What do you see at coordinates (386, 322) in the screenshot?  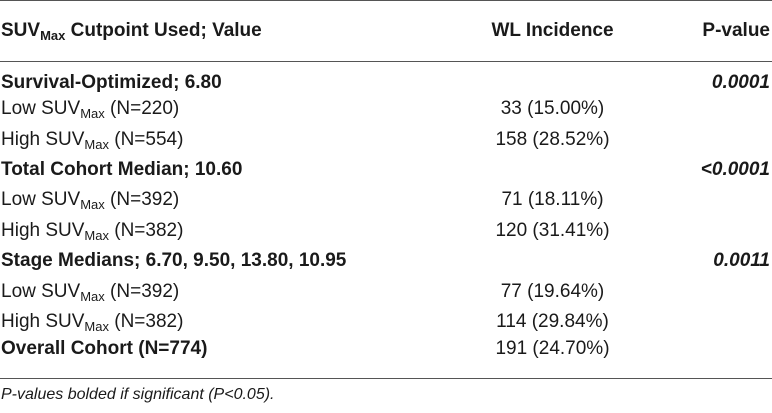 I see `table-row: High SUVMax (N=382) 114 (29.84%)` at bounding box center [386, 322].